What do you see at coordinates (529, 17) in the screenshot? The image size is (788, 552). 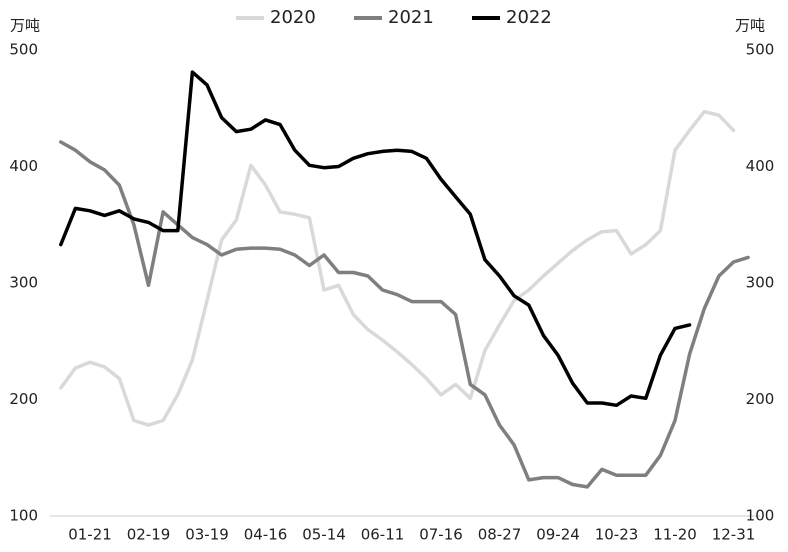 I see `legend-label: 2022` at bounding box center [529, 17].